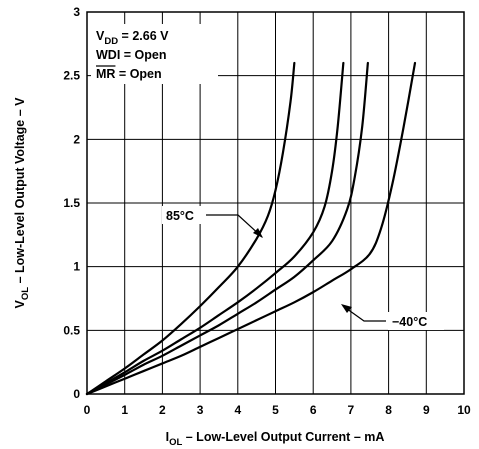 Image resolution: width=479 pixels, height=449 pixels. Describe the element at coordinates (76, 12) in the screenshot. I see `y-tick-label: 3` at that location.